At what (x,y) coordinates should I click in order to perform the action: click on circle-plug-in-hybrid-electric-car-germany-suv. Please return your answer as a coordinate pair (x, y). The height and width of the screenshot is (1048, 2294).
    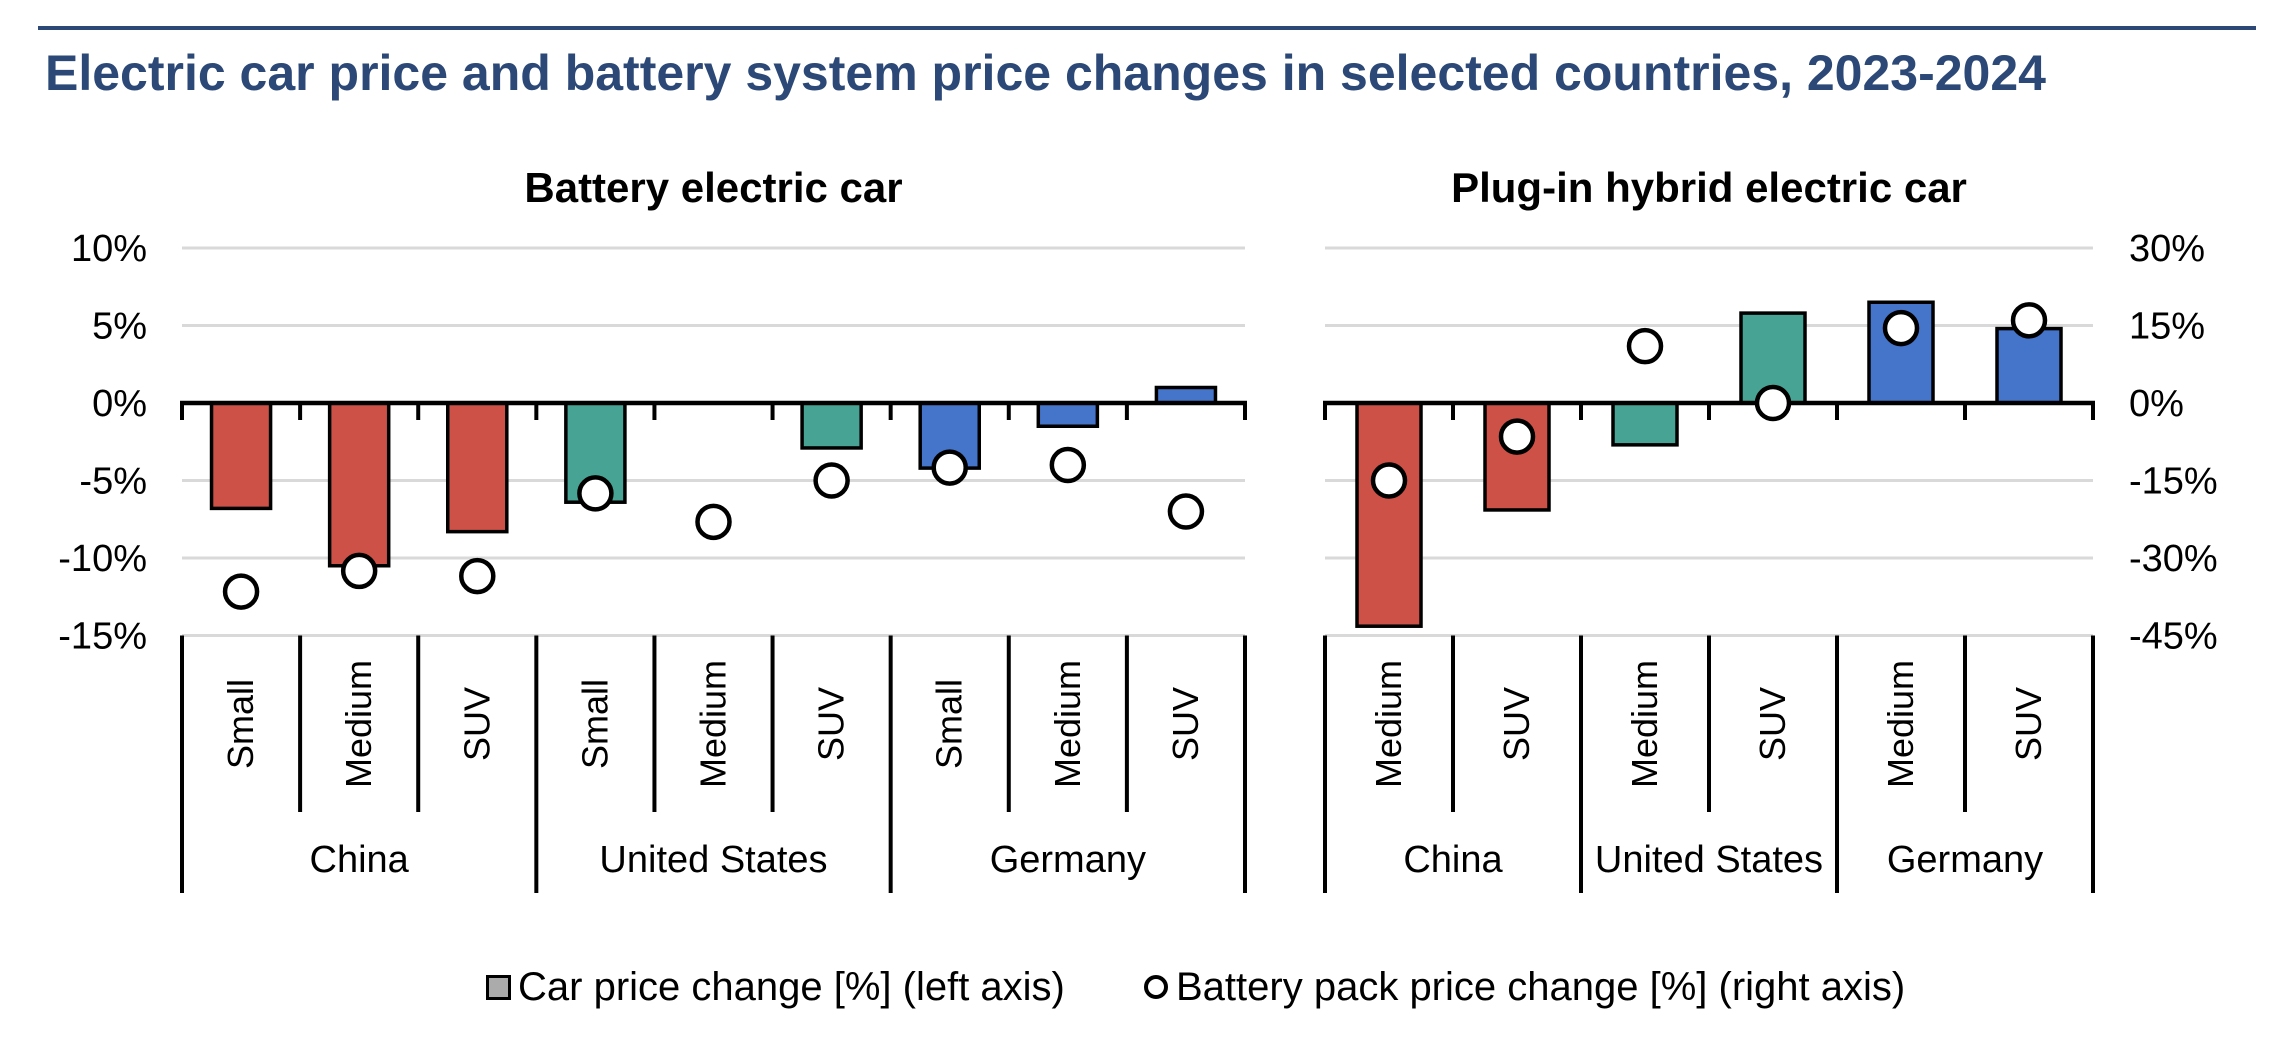
    Looking at the image, I should click on (2029, 320).